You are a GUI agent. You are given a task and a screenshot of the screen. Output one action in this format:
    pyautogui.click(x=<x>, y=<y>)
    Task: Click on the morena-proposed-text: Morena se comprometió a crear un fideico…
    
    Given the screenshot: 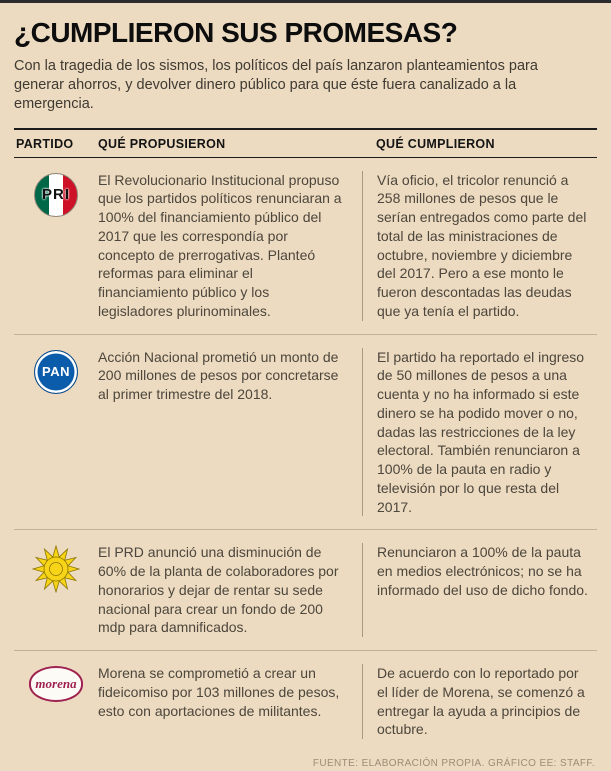 What is the action you would take?
    pyautogui.click(x=219, y=692)
    